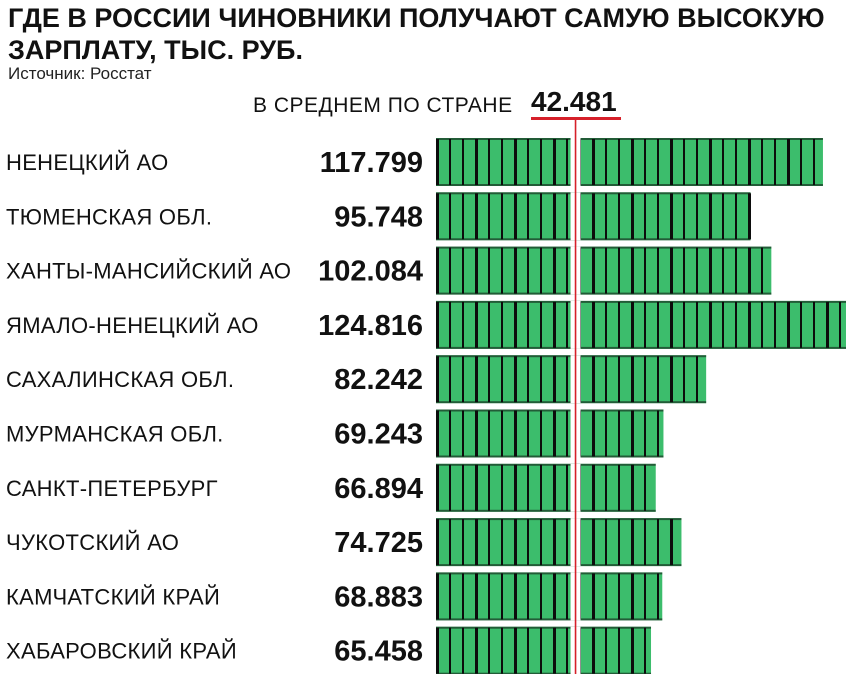  What do you see at coordinates (115, 434) in the screenshot?
I see `category-label: МУРМАНСКАЯ ОБЛ.` at bounding box center [115, 434].